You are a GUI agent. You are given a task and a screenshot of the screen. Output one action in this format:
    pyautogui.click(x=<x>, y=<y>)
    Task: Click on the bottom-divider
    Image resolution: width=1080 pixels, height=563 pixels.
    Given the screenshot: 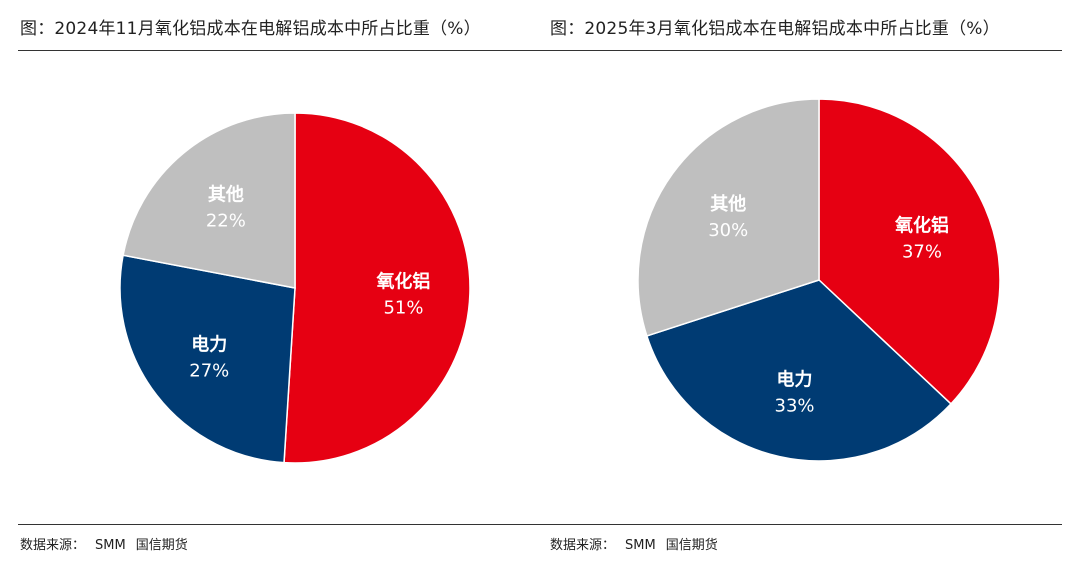 What is the action you would take?
    pyautogui.click(x=540, y=524)
    